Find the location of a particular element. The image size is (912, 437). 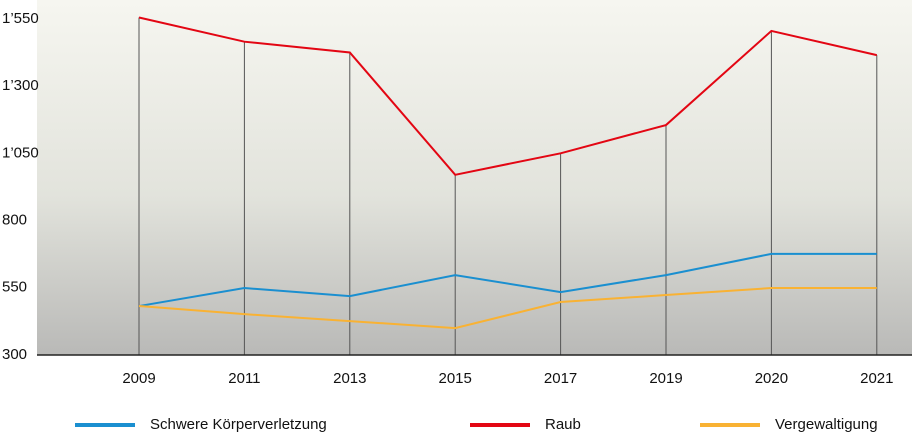

x-tick-label: 2015 is located at coordinates (455, 378).